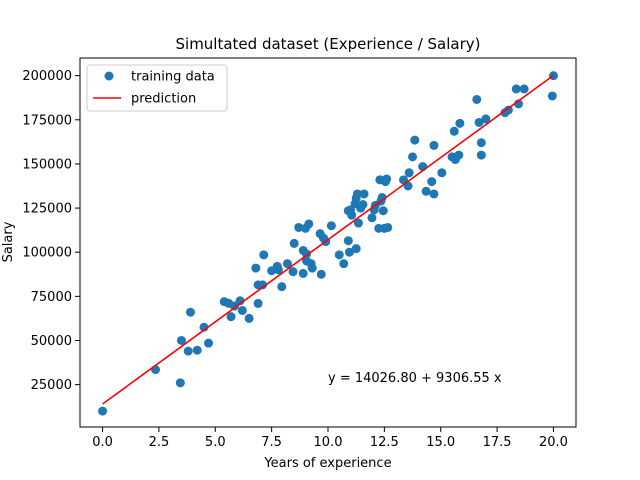 This screenshot has width=640, height=480. What do you see at coordinates (215, 442) in the screenshot?
I see `x-tick-label: 5.0` at bounding box center [215, 442].